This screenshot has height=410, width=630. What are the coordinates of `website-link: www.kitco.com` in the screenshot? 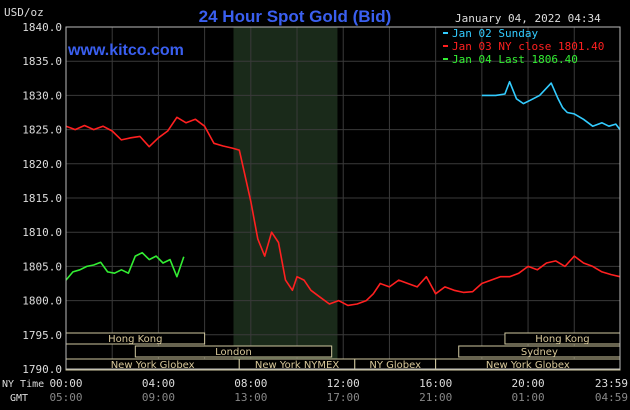 It's located at (125, 50).